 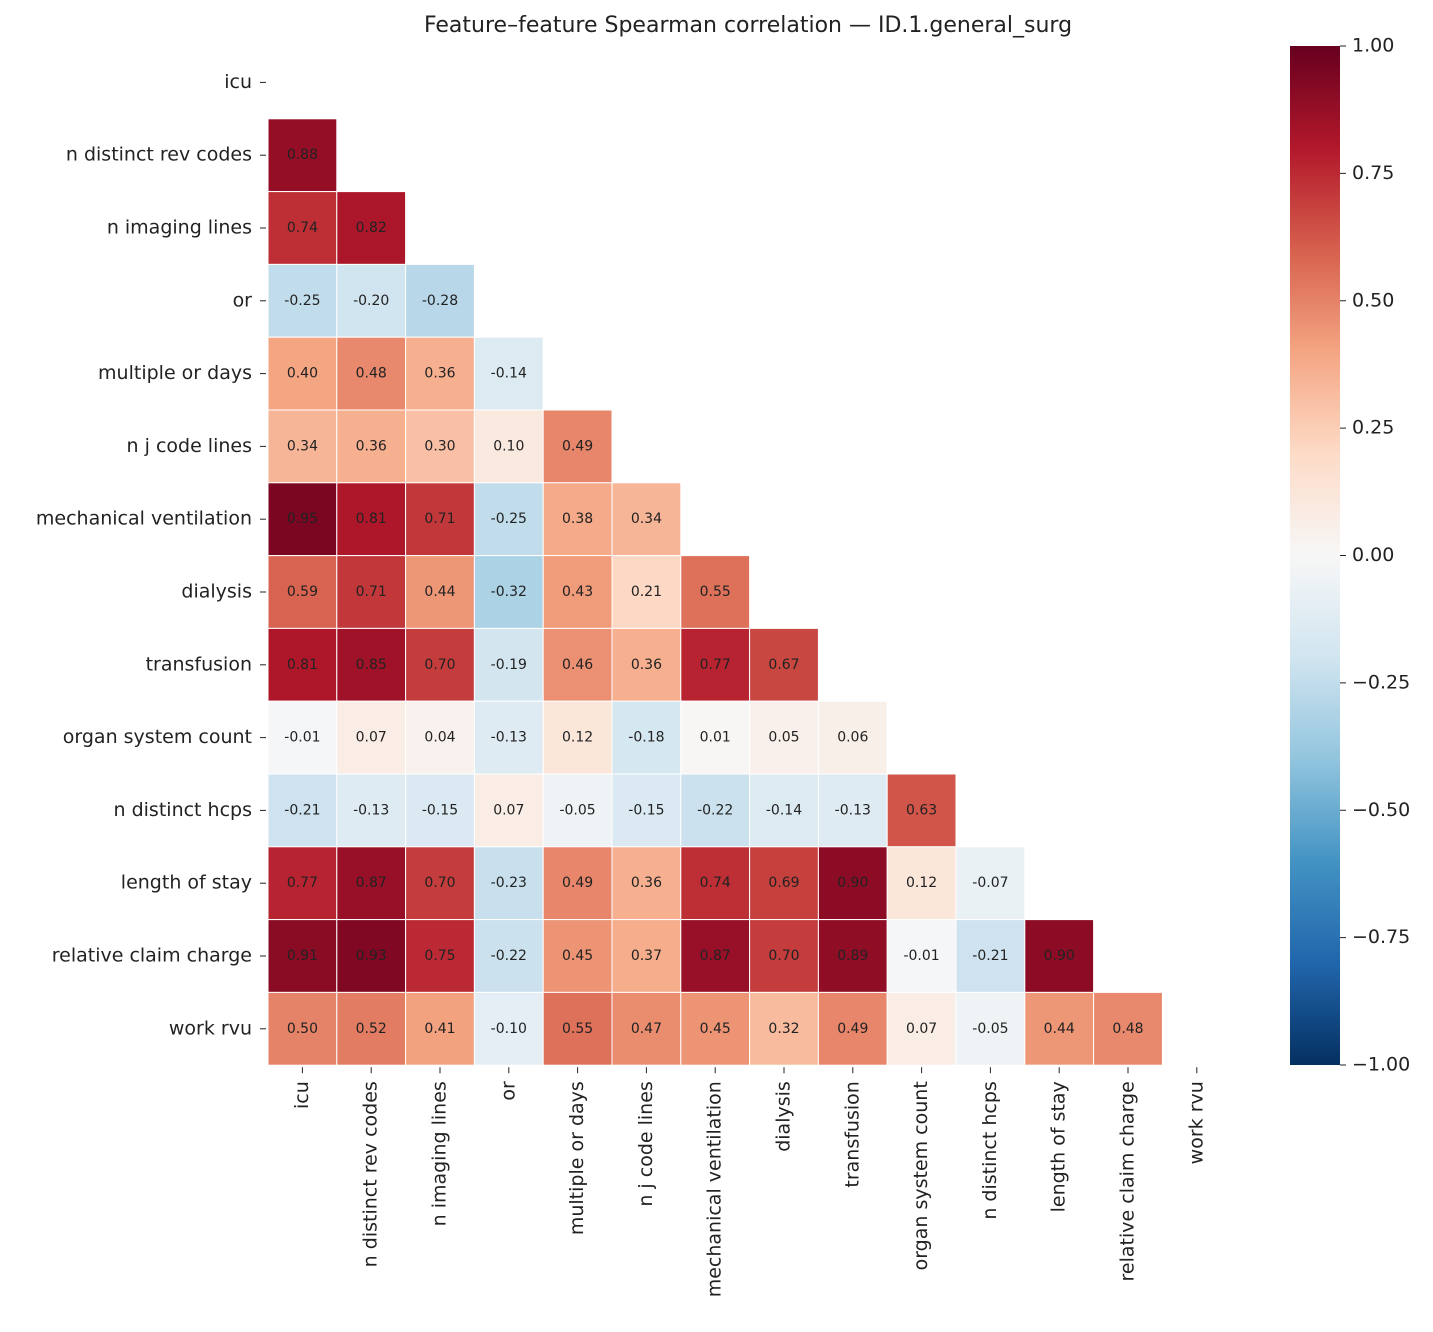 What do you see at coordinates (210, 1028) in the screenshot?
I see `y-tick-label: work rvu` at bounding box center [210, 1028].